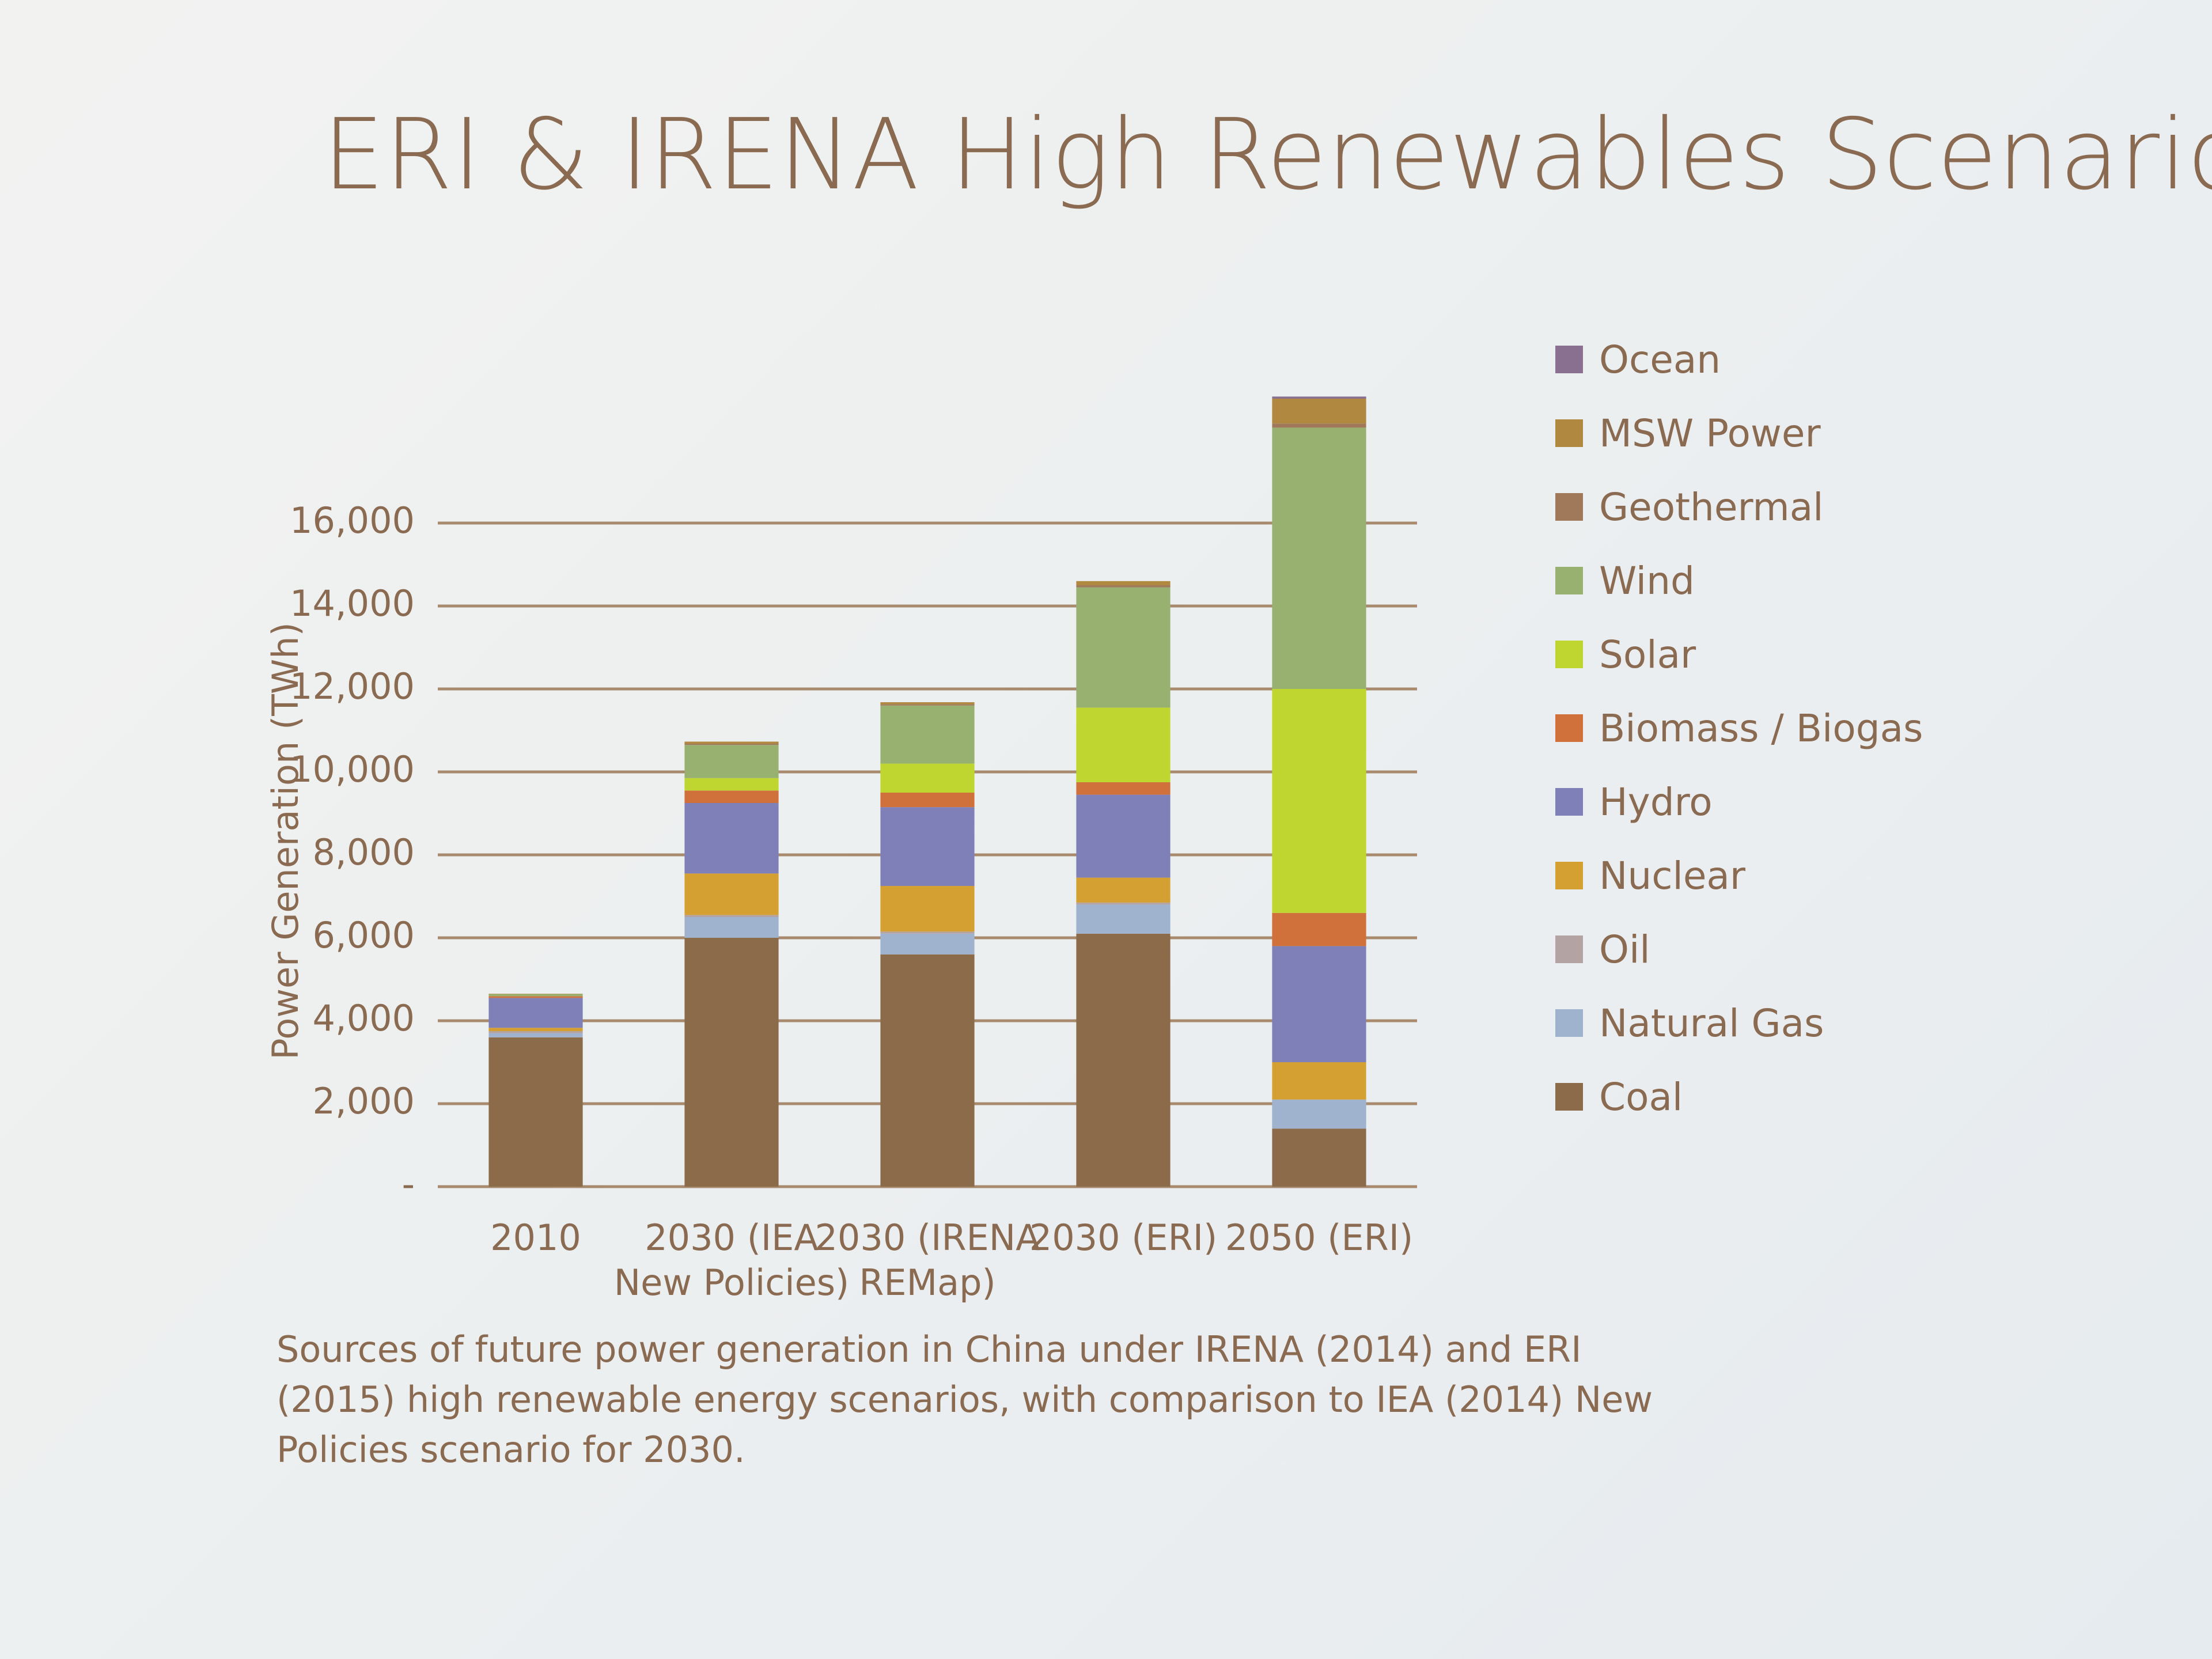  Describe the element at coordinates (352, 603) in the screenshot. I see `y-tick-label: 14,000` at that location.